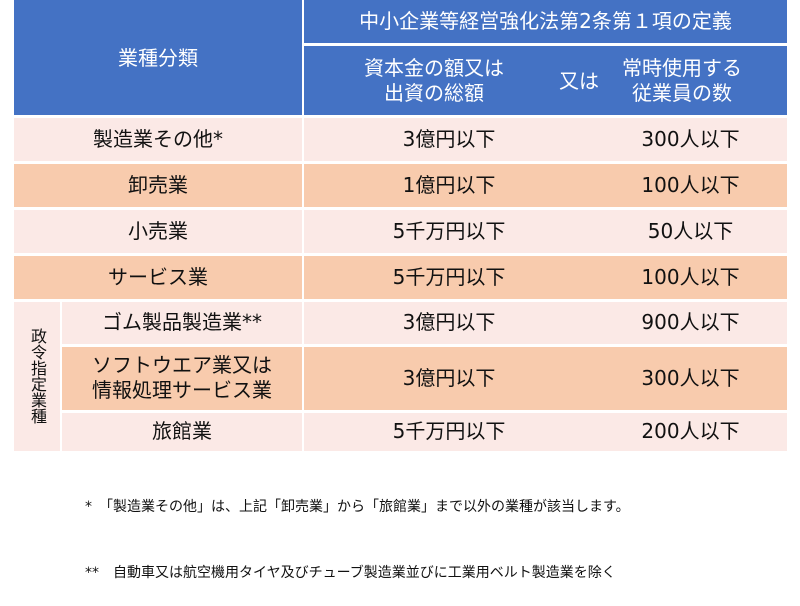  I want to click on footnote-2: ** 自動車又は航空機用タイヤ及びチューブ製造業並びに工業用ベルト製造業を除く, so click(350, 573).